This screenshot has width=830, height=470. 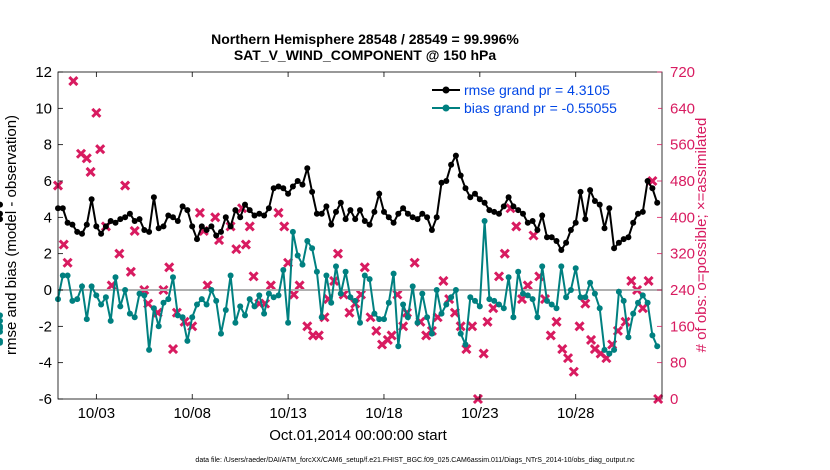 What do you see at coordinates (678, 363) in the screenshot?
I see `y-right-tick-label: 80` at bounding box center [678, 363].